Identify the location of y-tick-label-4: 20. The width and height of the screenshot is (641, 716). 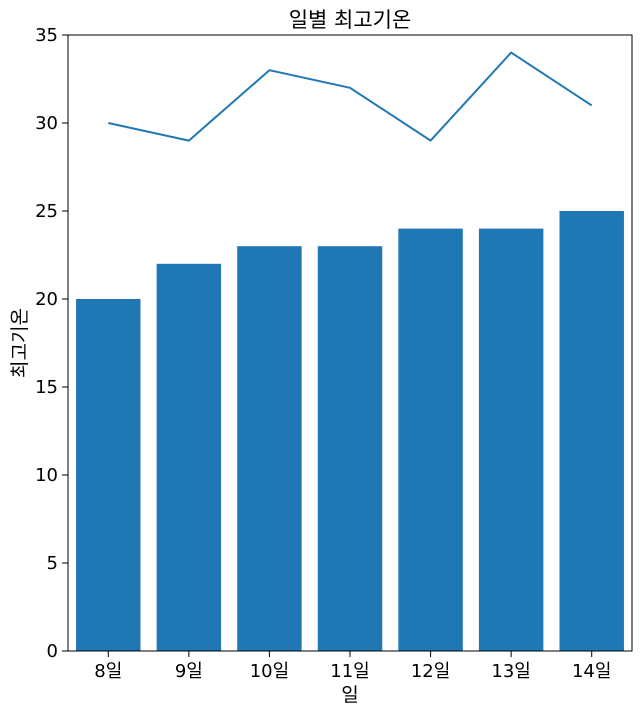
(46, 299).